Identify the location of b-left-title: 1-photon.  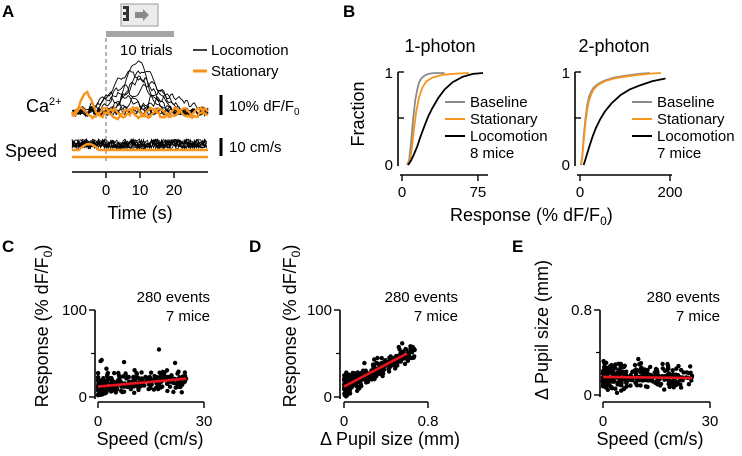
(439, 46).